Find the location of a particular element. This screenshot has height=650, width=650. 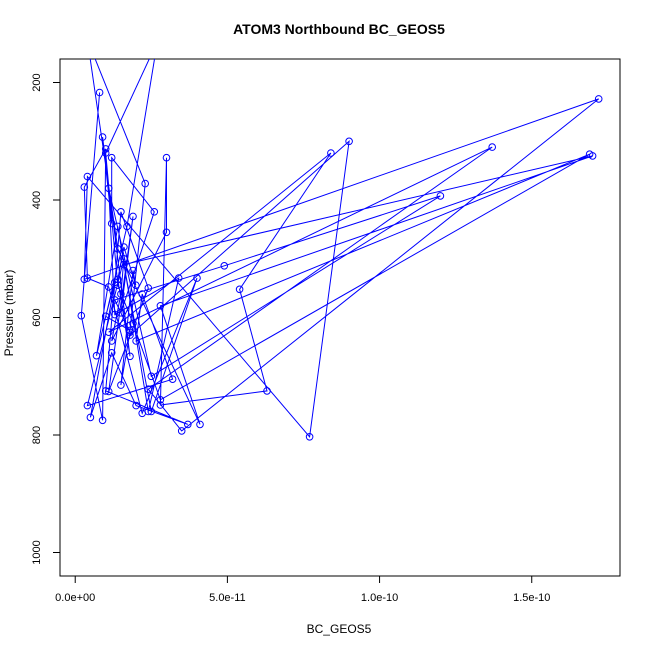

x-axis: 0.0e+00 5.0e-11 1.0e-10 1.5e-10 is located at coordinates (302, 589).